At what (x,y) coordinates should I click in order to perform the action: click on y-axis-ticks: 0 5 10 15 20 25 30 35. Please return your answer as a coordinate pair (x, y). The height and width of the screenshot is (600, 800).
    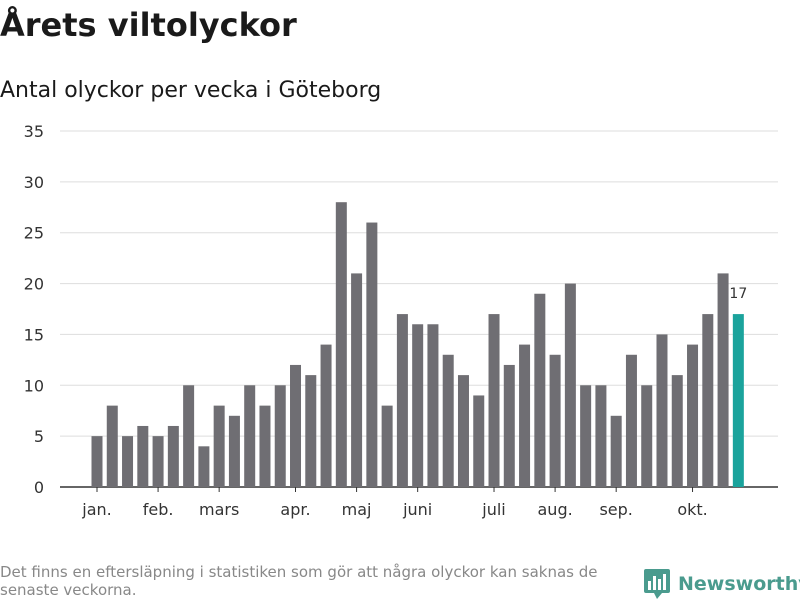
    Looking at the image, I should click on (34, 309).